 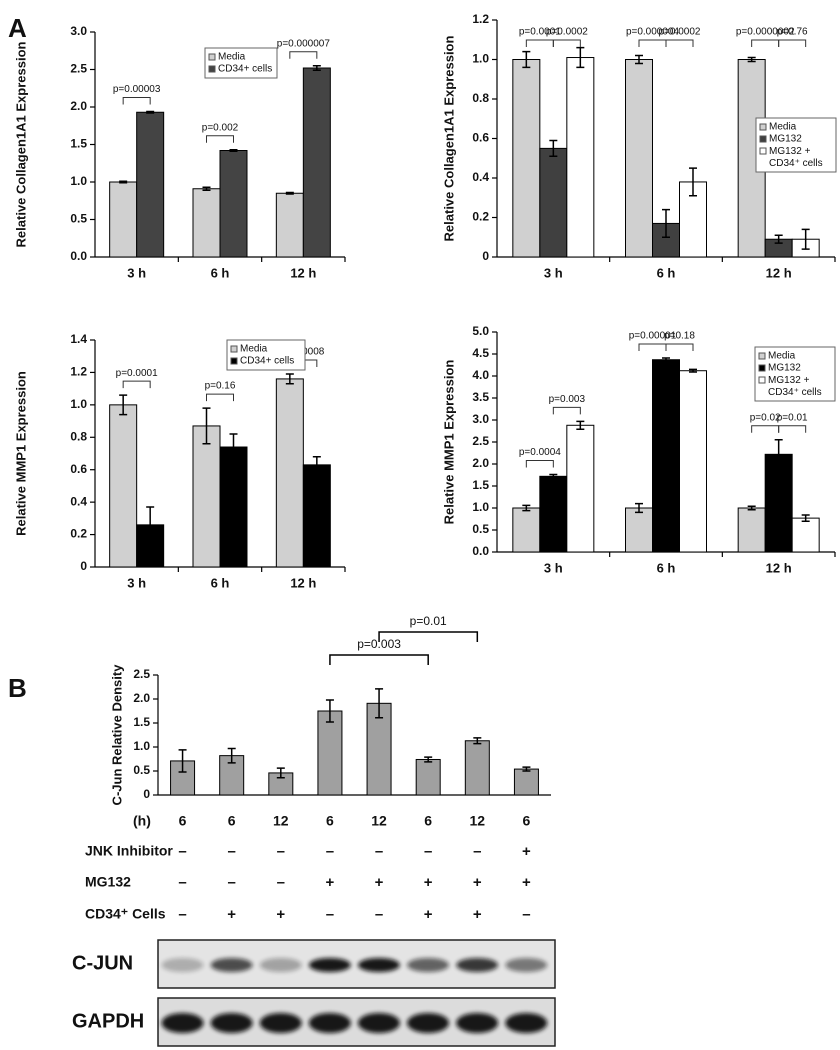 What do you see at coordinates (78, 144) in the screenshot?
I see `y-tick-label: 1.5` at bounding box center [78, 144].